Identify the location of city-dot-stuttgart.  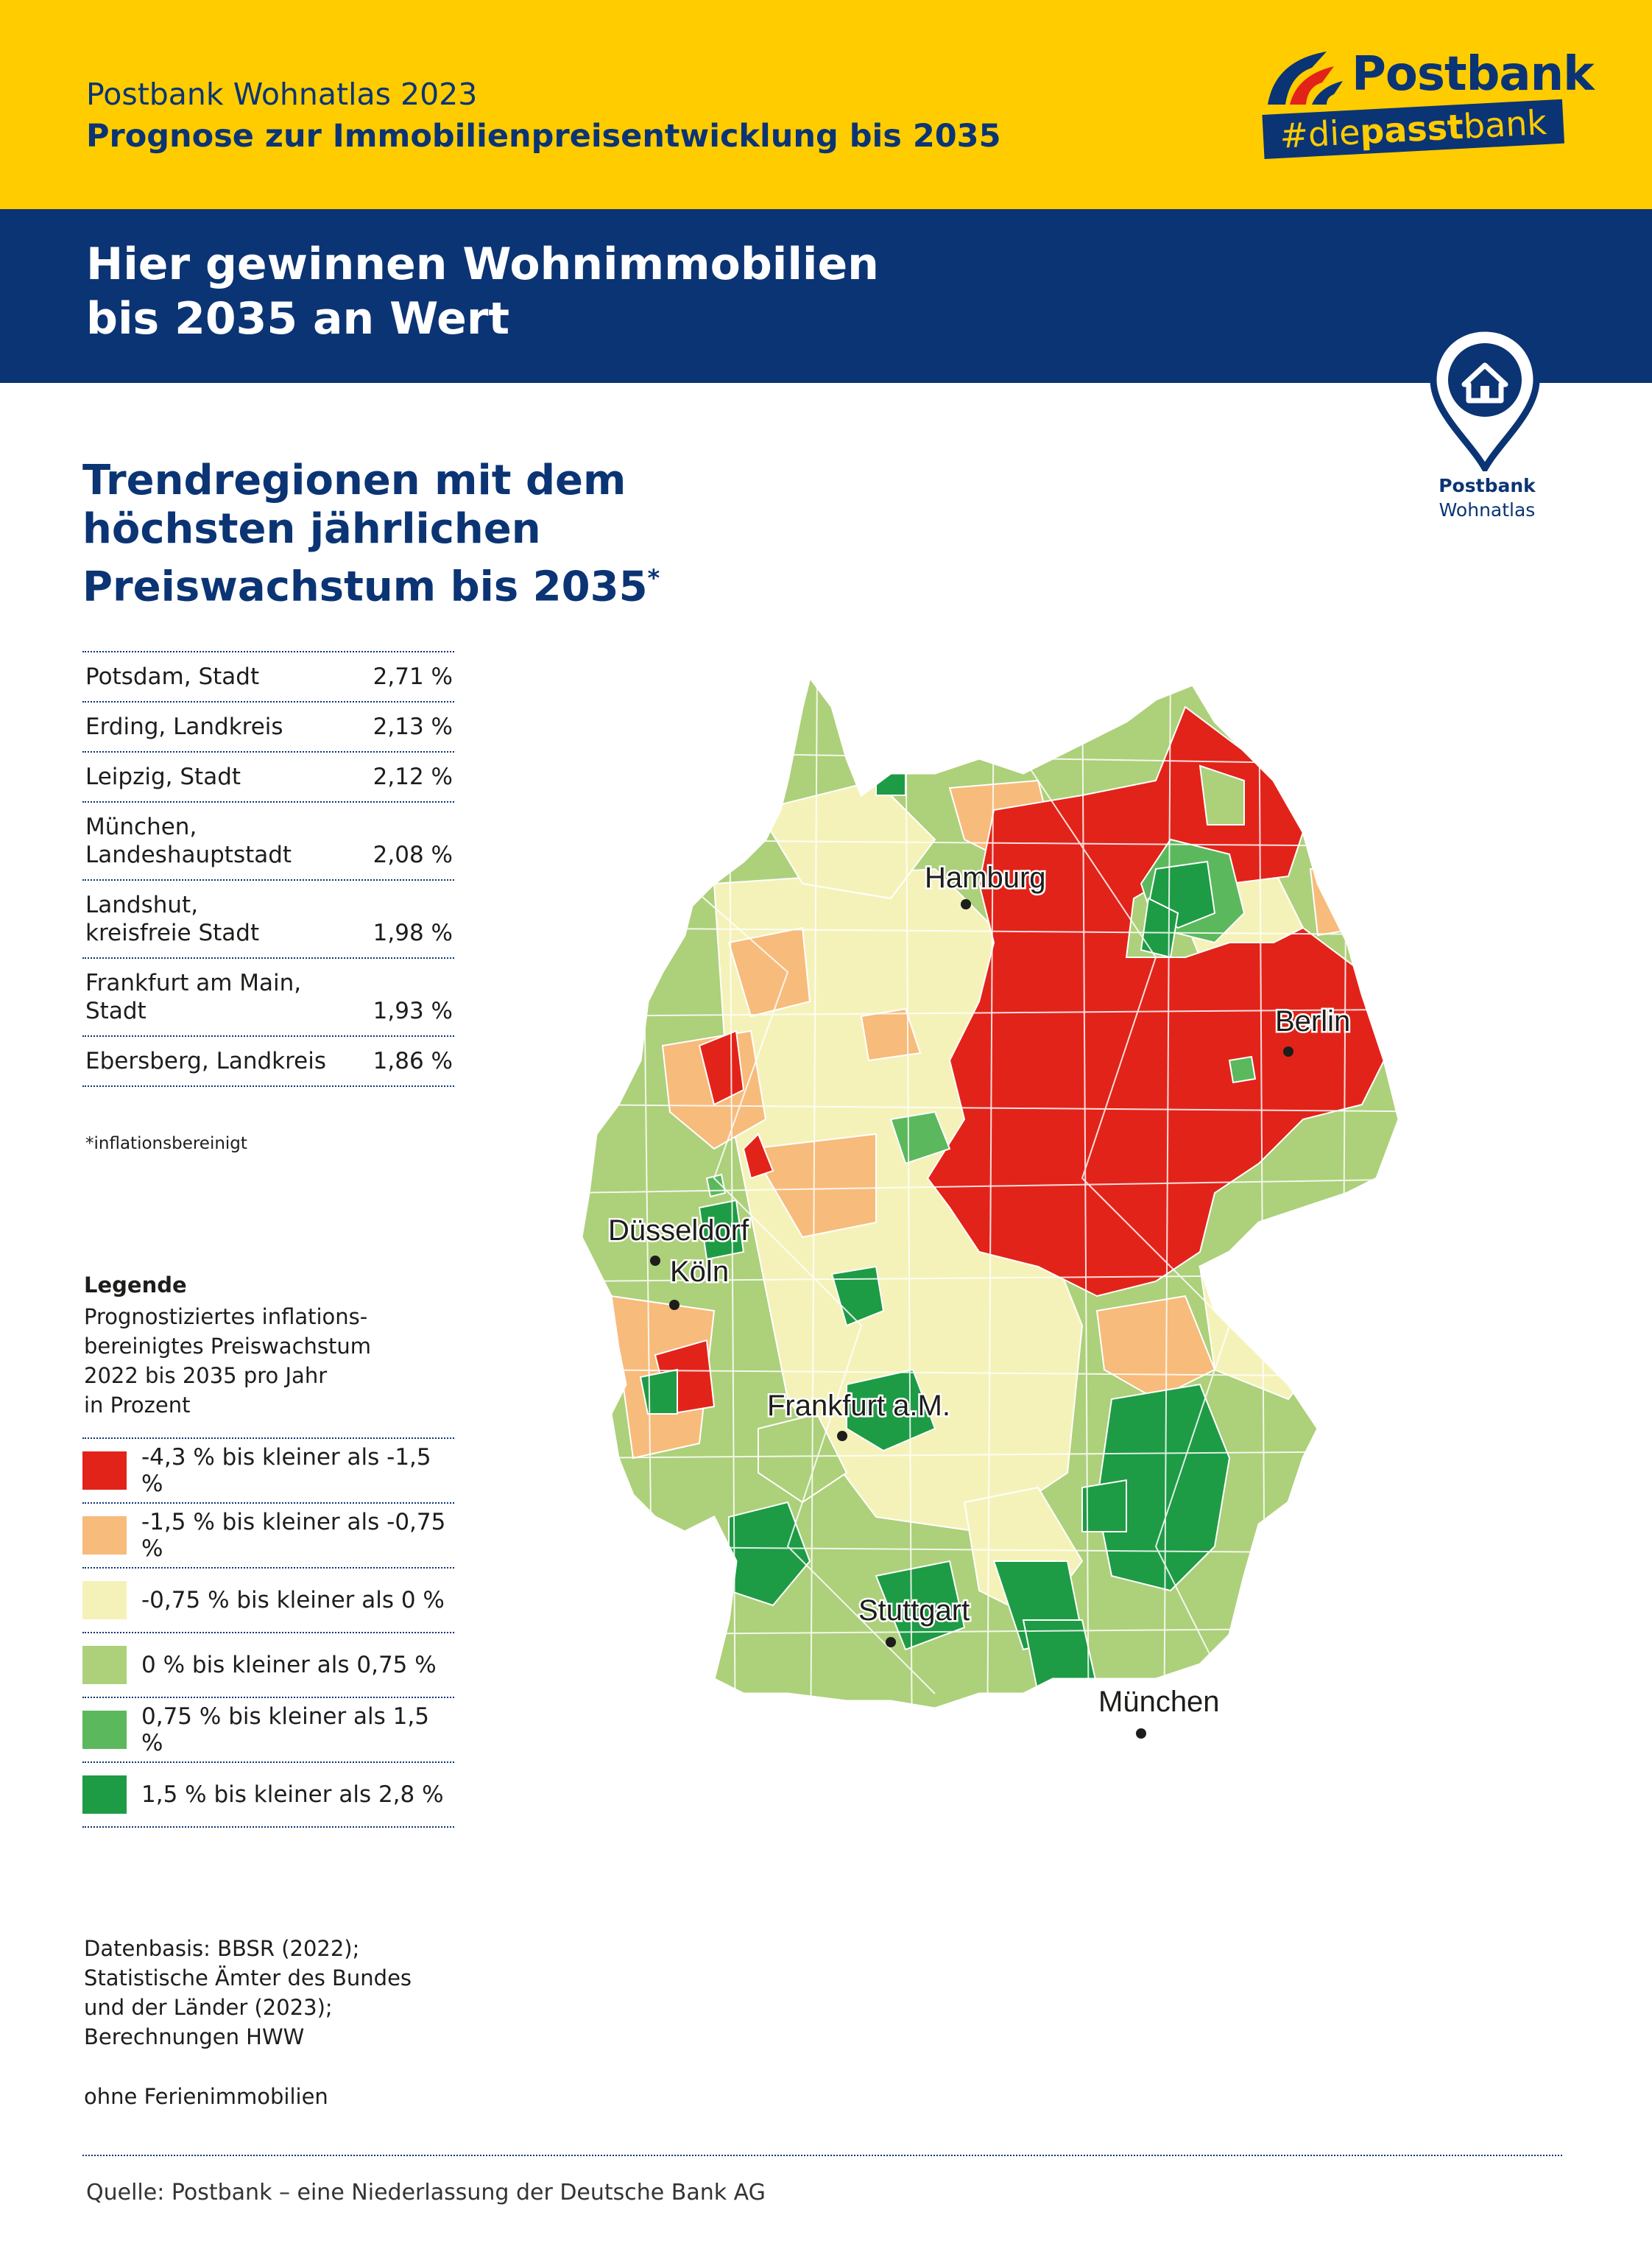
(891, 1642).